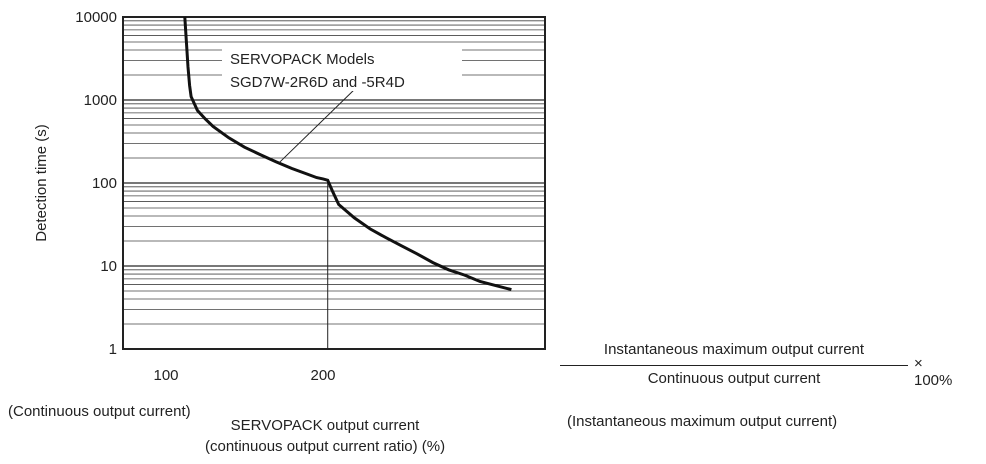 The height and width of the screenshot is (464, 986). I want to click on annotation-leader-line, so click(318, 125).